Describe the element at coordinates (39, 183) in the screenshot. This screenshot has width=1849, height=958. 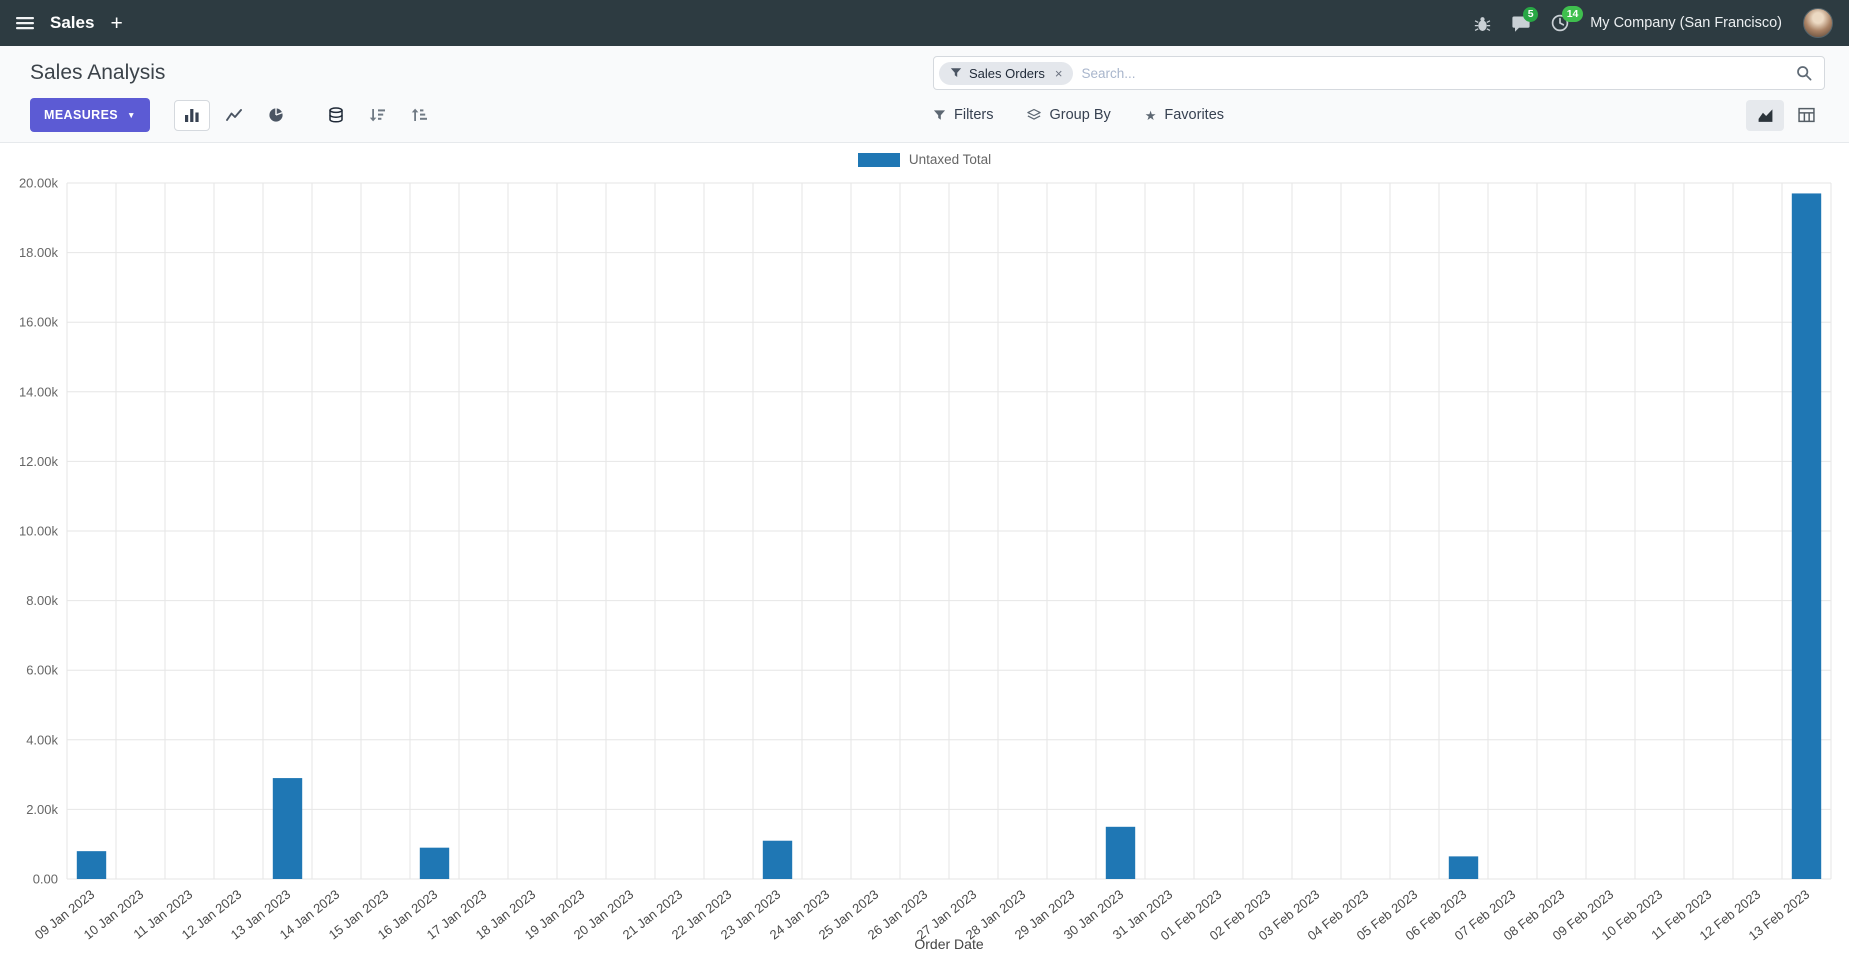
I see `y-tick-label: 20.00k` at that location.